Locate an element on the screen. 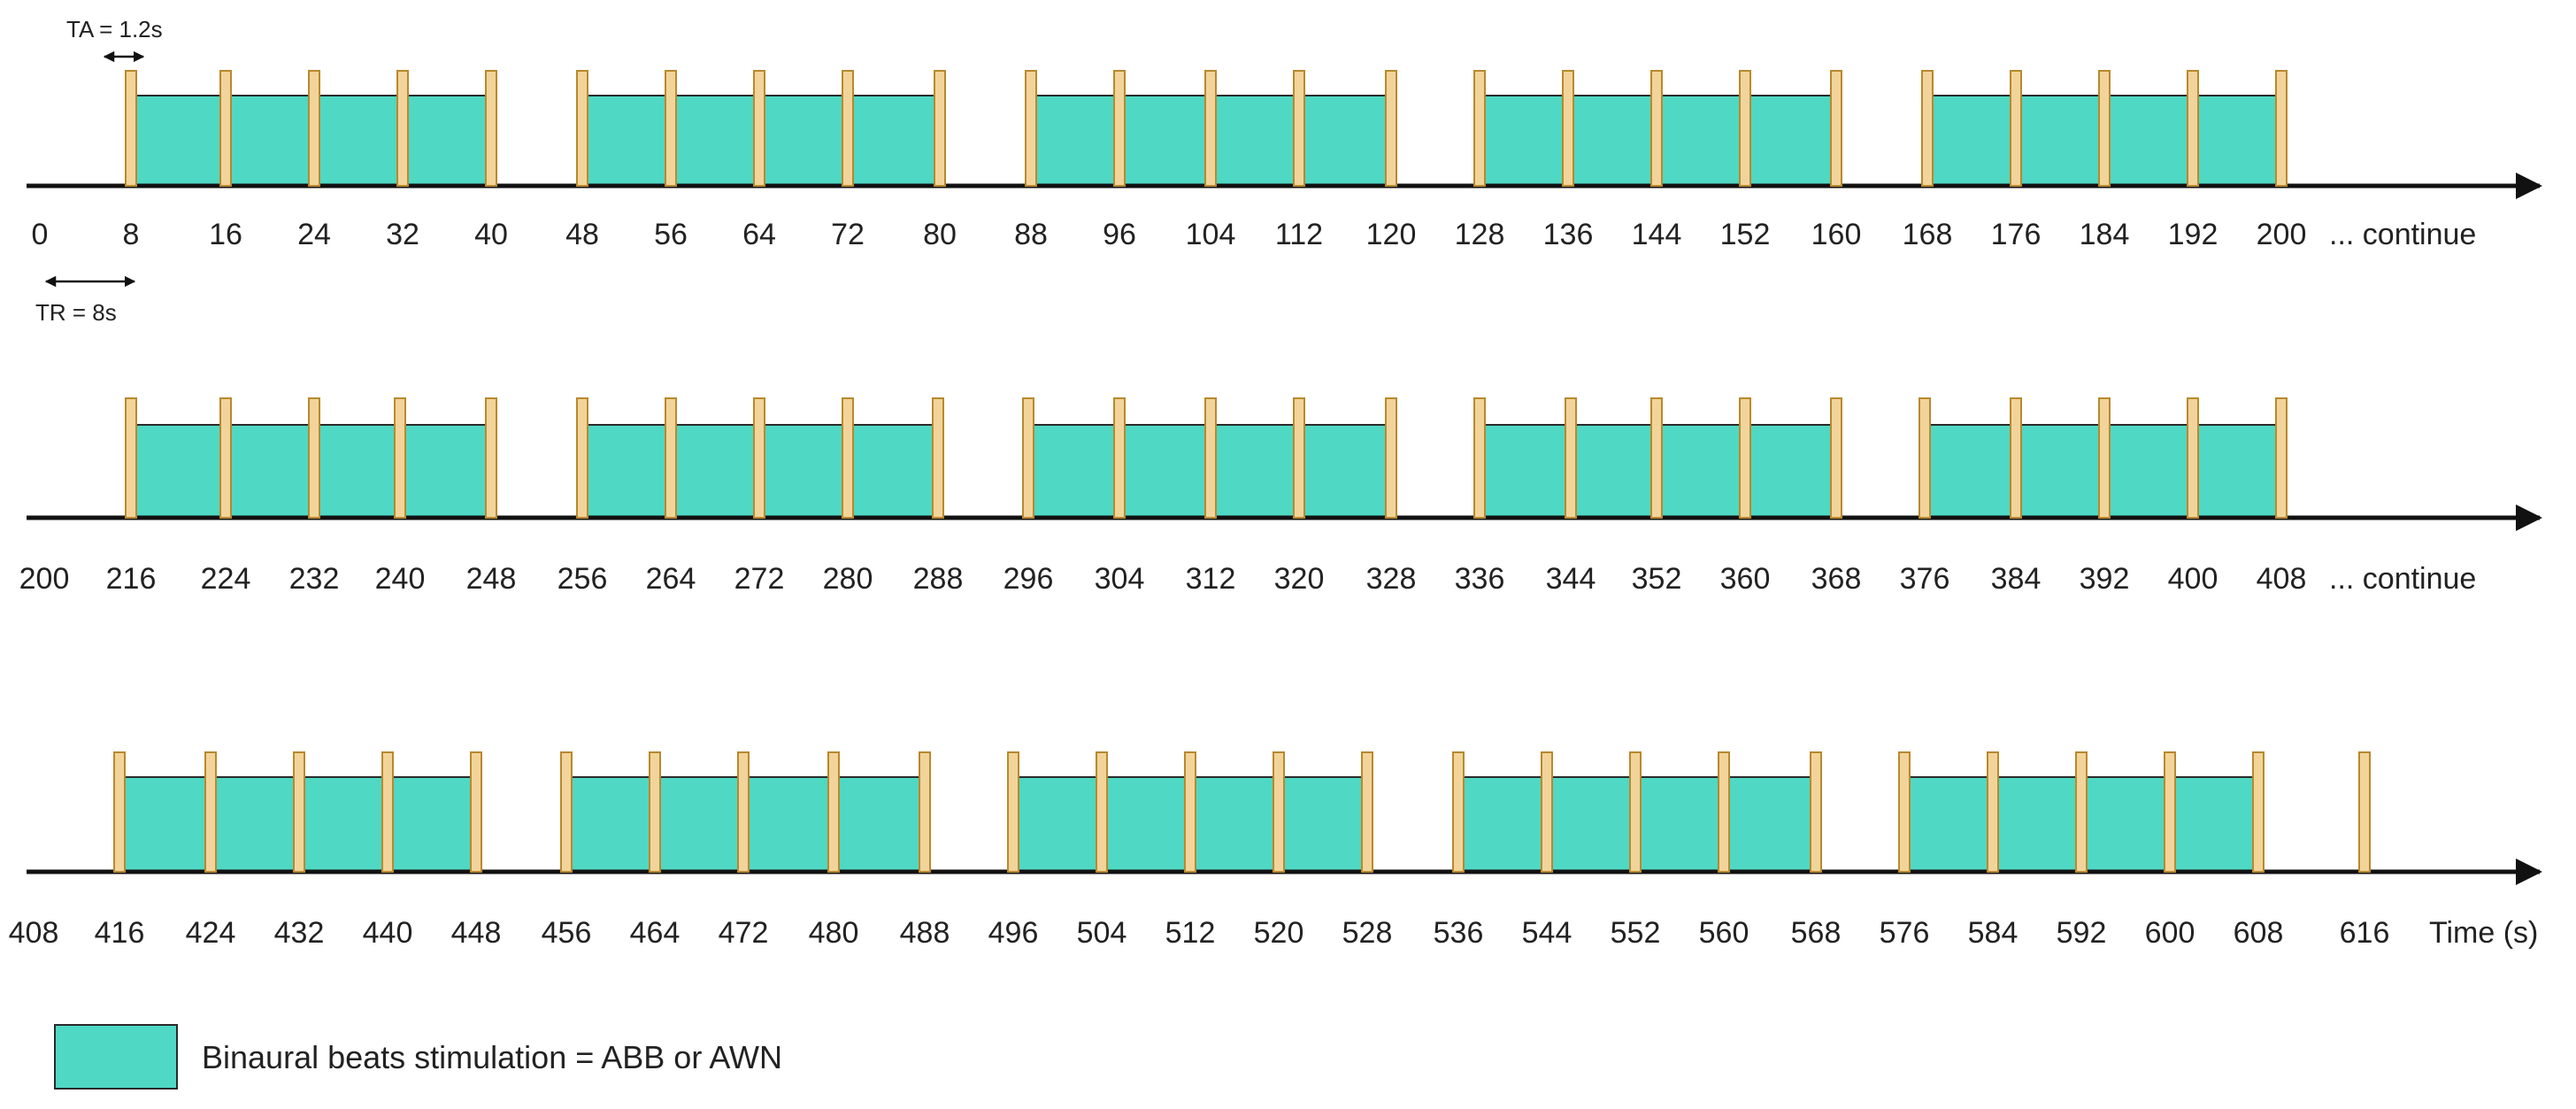  tick-label: 120 is located at coordinates (1391, 234).